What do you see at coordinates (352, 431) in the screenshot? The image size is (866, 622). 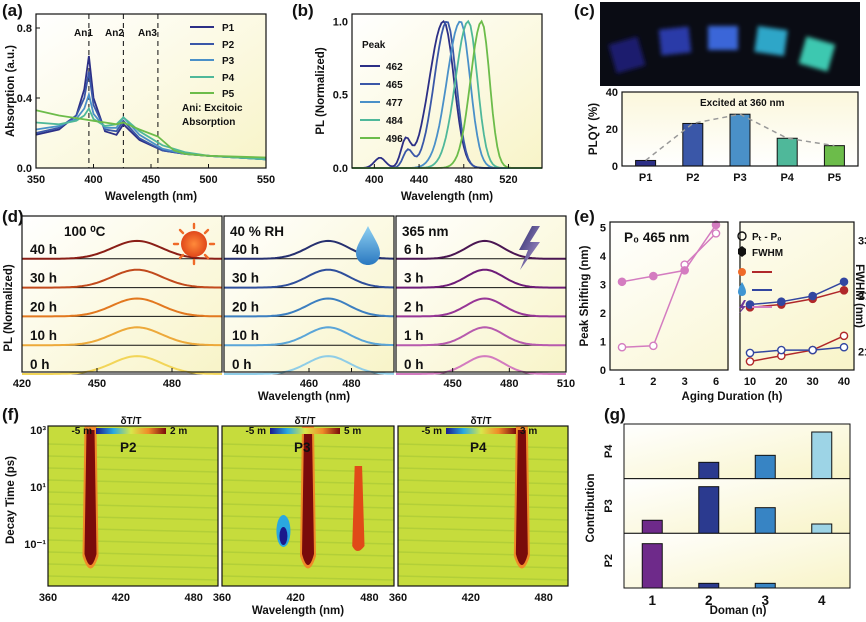 I see `colorbar-max-1: 5 m` at bounding box center [352, 431].